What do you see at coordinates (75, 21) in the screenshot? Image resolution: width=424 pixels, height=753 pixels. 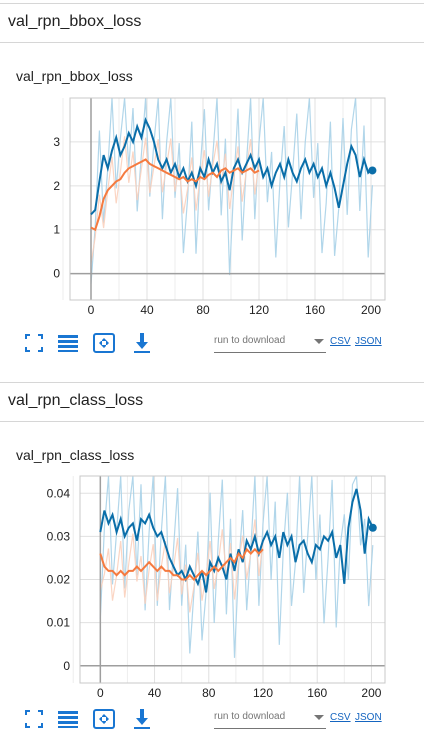 I see `section-title: val_rpn_bbox_loss` at bounding box center [75, 21].